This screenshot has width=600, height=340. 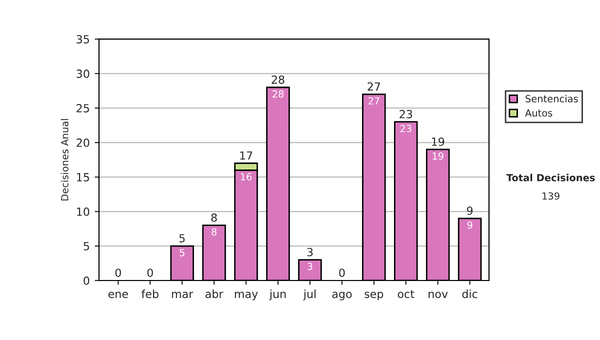 What do you see at coordinates (406, 294) in the screenshot?
I see `x-tick-label: oct` at bounding box center [406, 294].